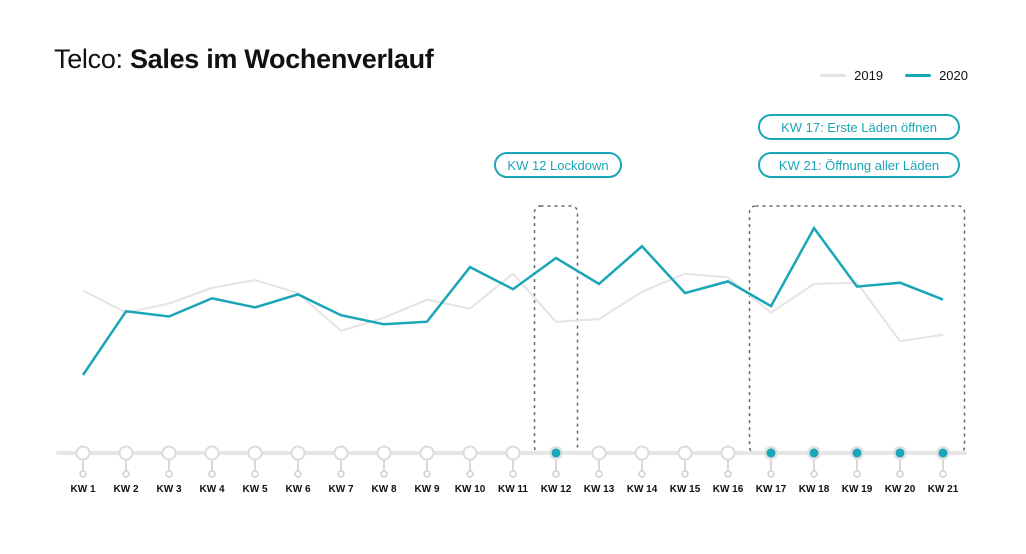 The height and width of the screenshot is (554, 1026). Describe the element at coordinates (470, 453) in the screenshot. I see `marker-kw10` at that location.